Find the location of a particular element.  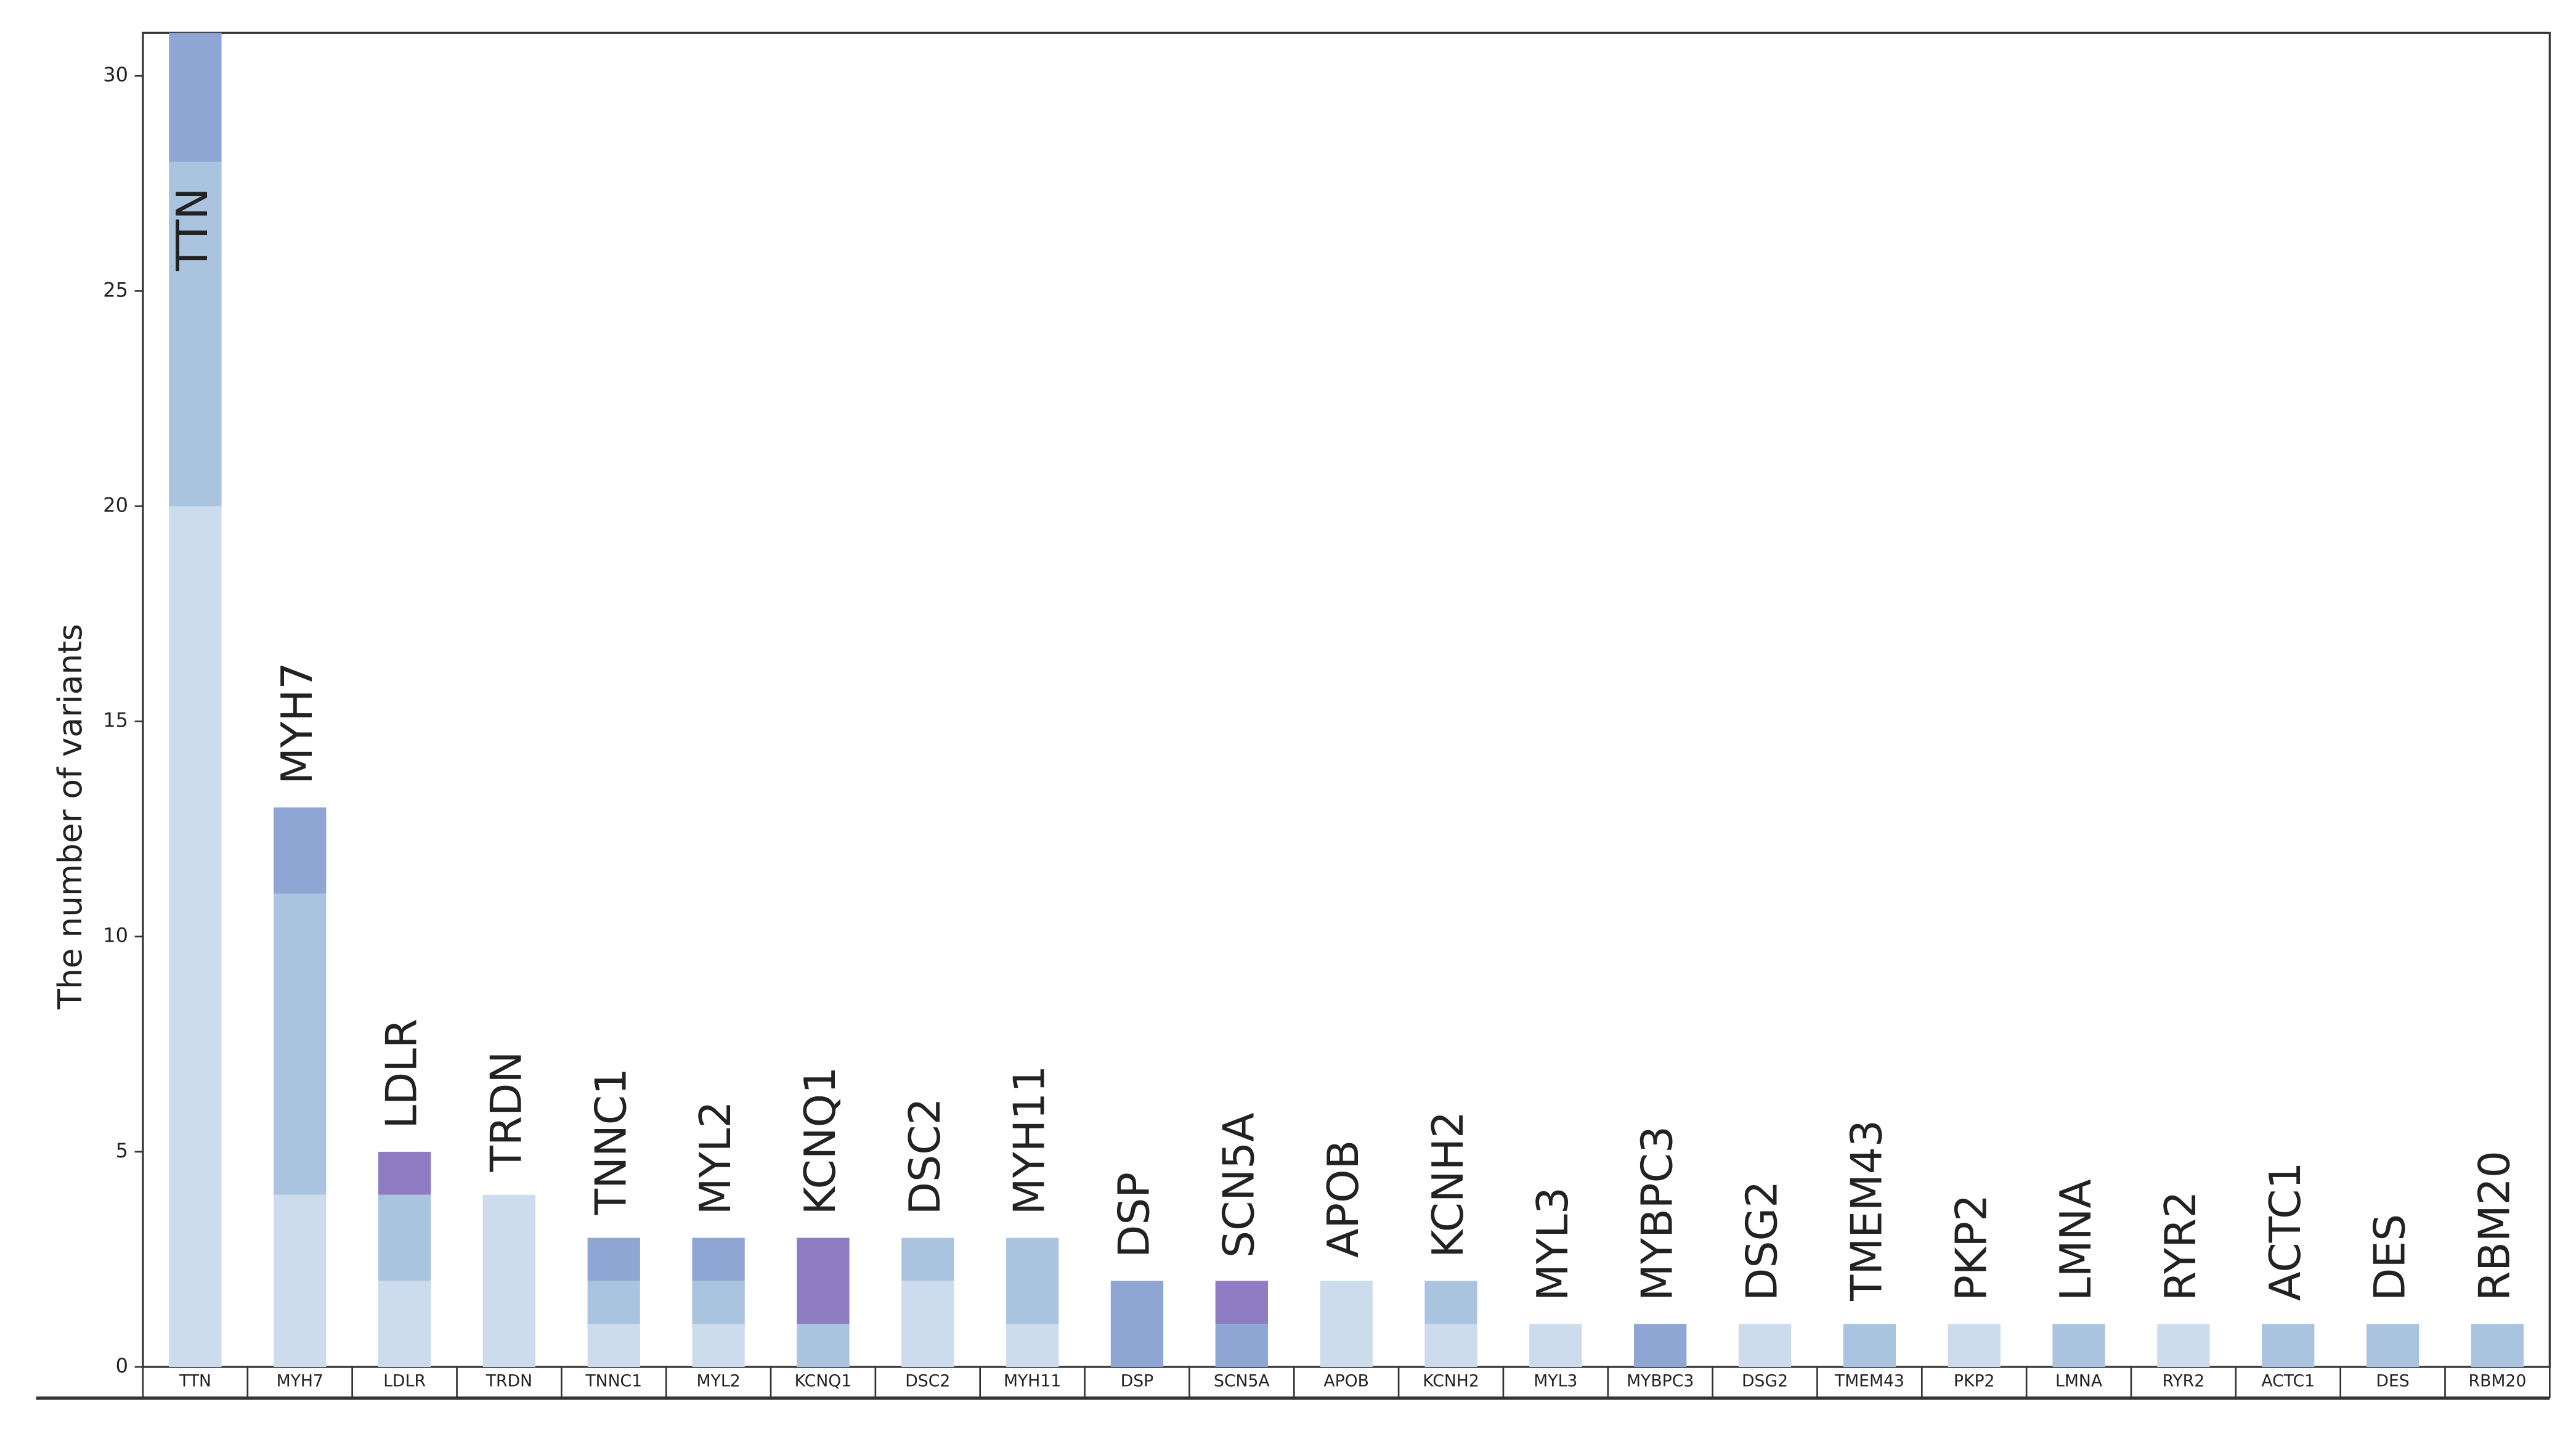

y-tick-label: 0 is located at coordinates (122, 1365).